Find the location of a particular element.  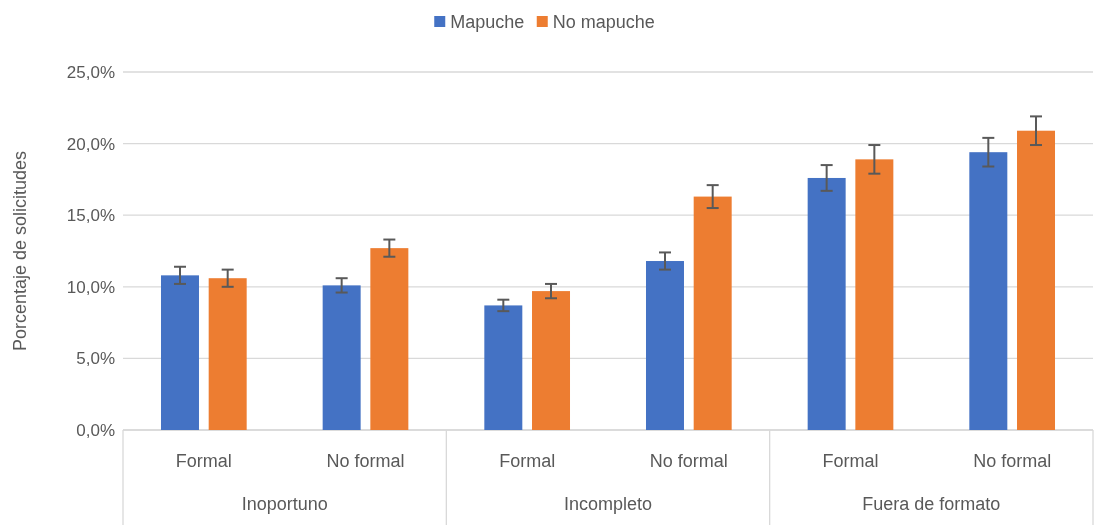

text: Incompleto is located at coordinates (608, 504).